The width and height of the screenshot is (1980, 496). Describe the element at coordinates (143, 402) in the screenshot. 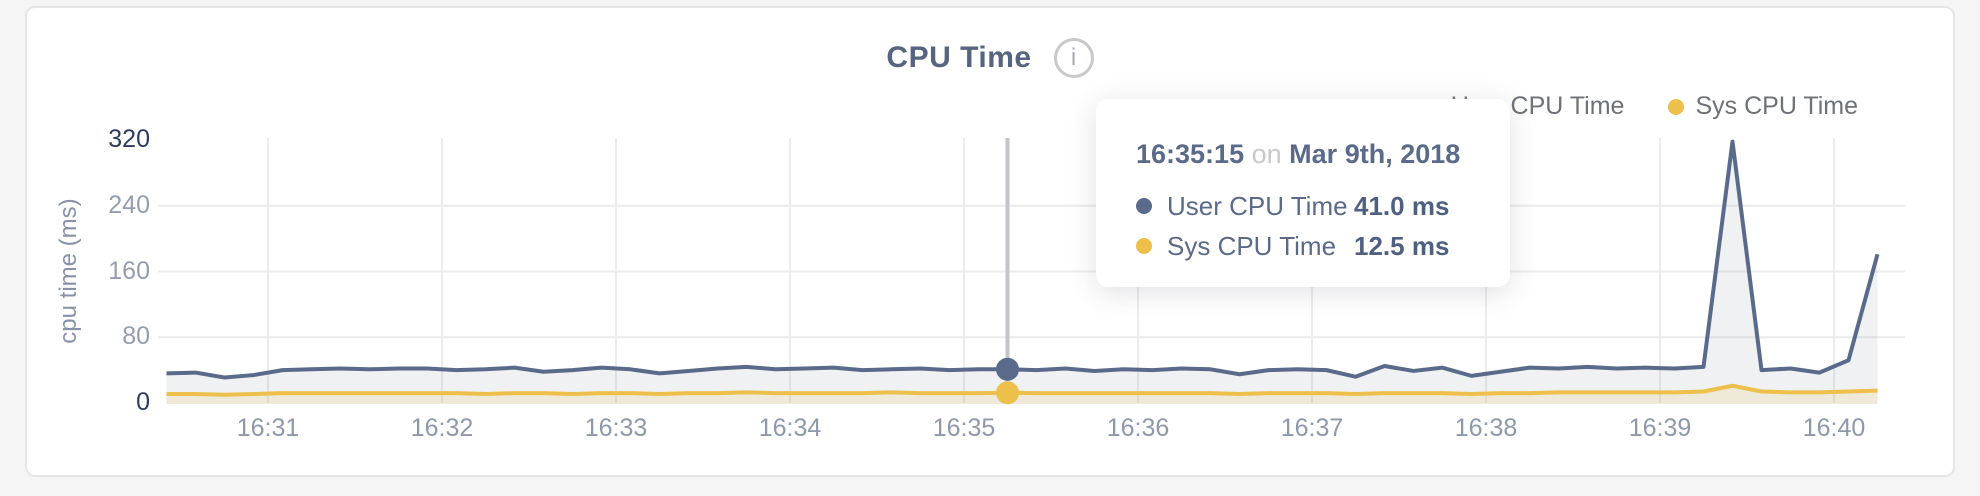

I see `y-tick-label: 0` at that location.